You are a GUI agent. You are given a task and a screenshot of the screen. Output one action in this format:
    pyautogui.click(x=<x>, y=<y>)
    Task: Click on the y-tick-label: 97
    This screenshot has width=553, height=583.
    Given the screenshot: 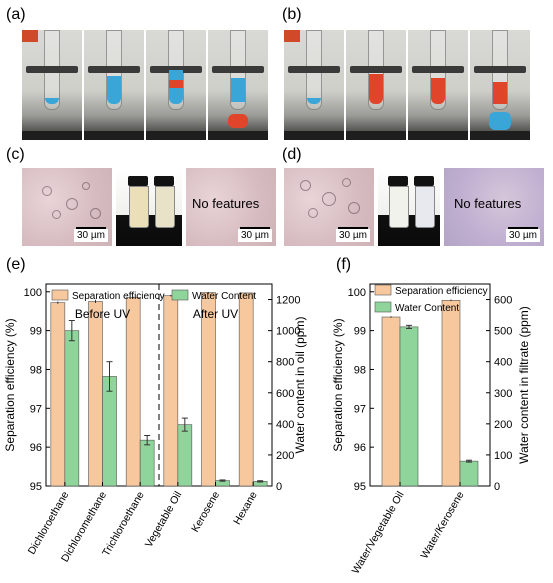 What is the action you would take?
    pyautogui.click(x=360, y=409)
    